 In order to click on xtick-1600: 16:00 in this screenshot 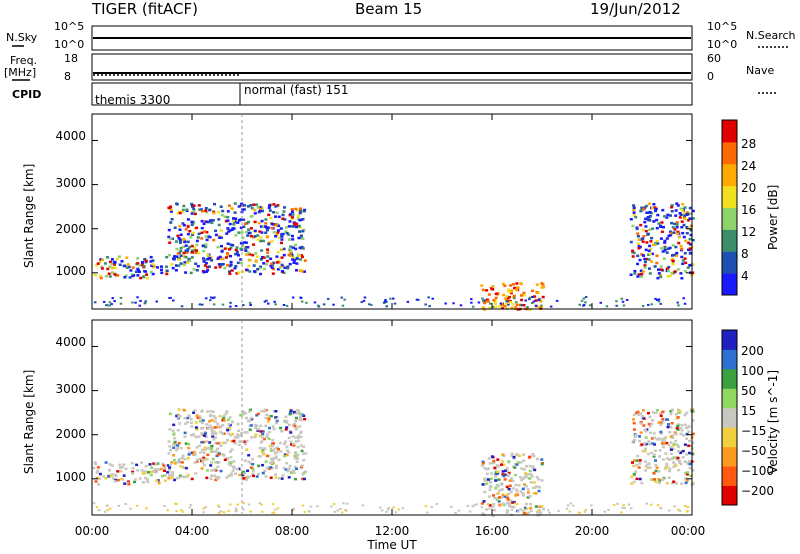, I will do `click(492, 531)`.